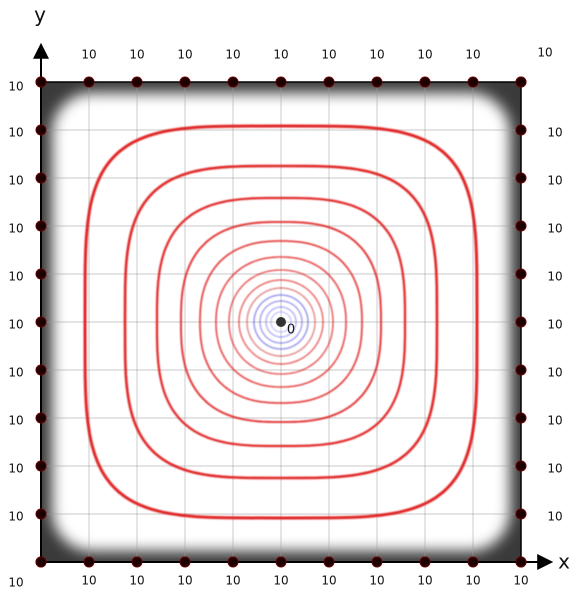  I want to click on top-right-label: 10, so click(544, 53).